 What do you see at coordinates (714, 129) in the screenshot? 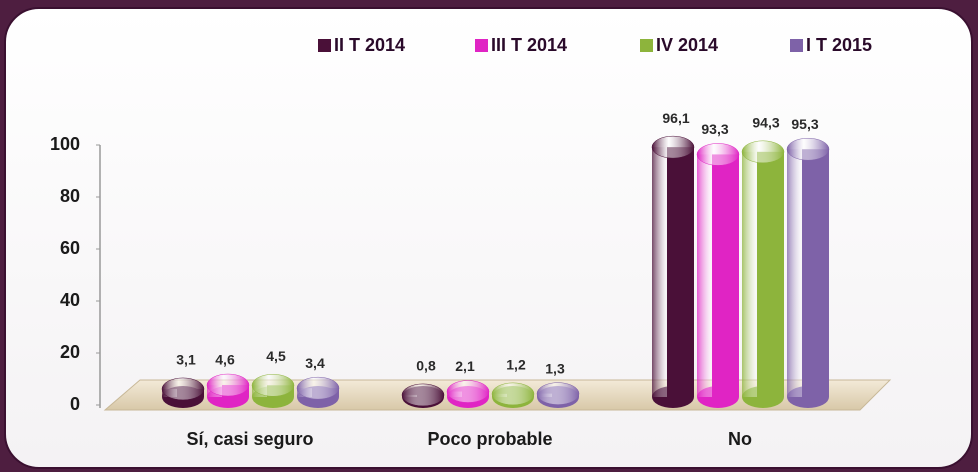
I see `data-label: 93,3` at bounding box center [714, 129].